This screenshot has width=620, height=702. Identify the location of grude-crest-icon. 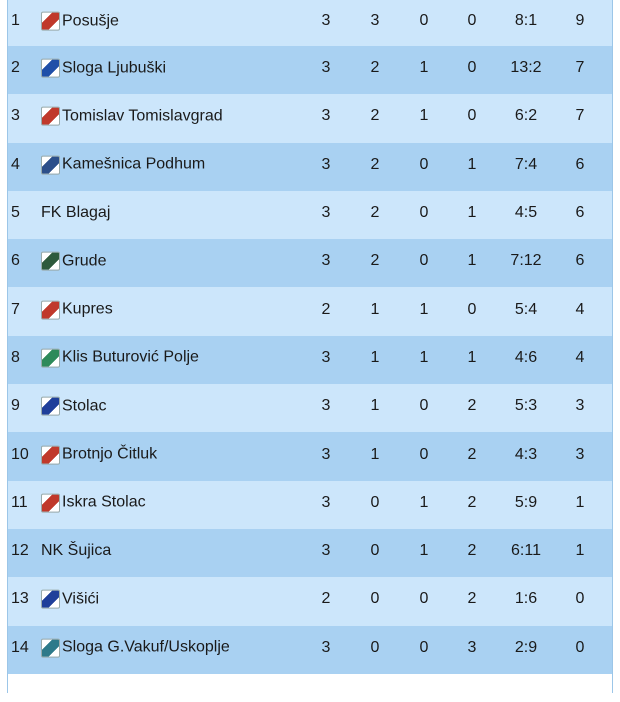
(50, 261).